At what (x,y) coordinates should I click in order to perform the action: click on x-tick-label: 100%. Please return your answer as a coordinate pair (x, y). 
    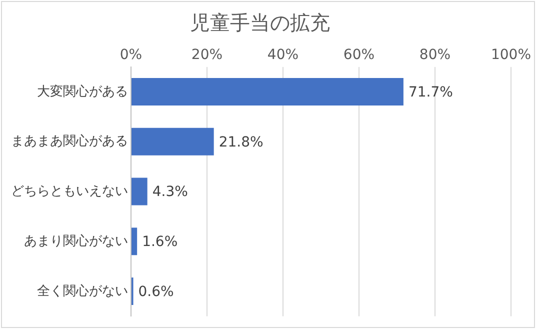
    Looking at the image, I should click on (511, 55).